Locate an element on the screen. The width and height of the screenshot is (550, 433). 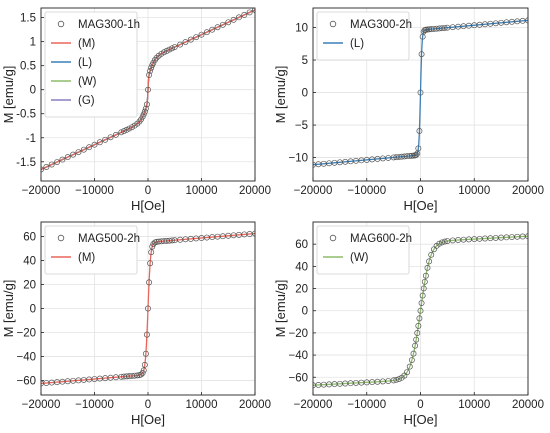
y-tick-label: 20 is located at coordinates (301, 290).